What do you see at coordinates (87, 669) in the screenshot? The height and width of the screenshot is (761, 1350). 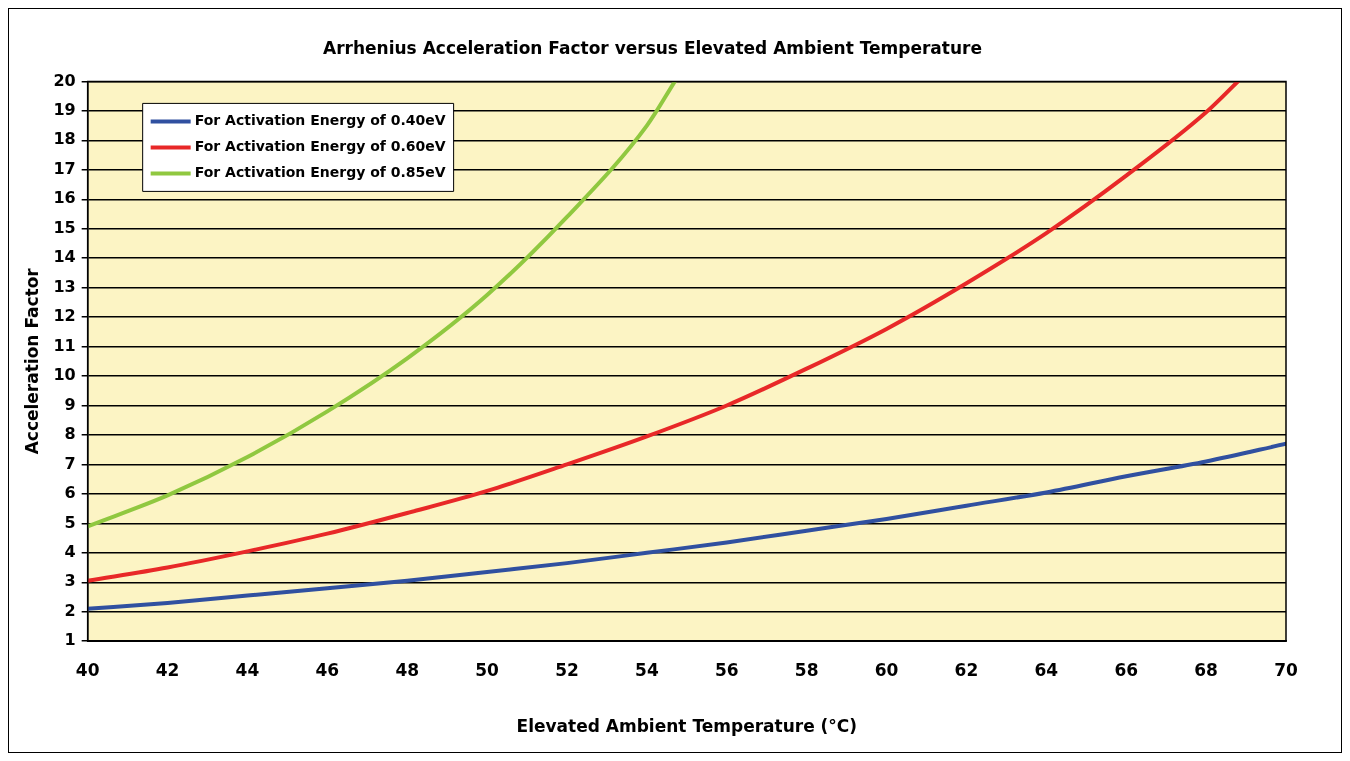 I see `x-tick-label: 40` at bounding box center [87, 669].